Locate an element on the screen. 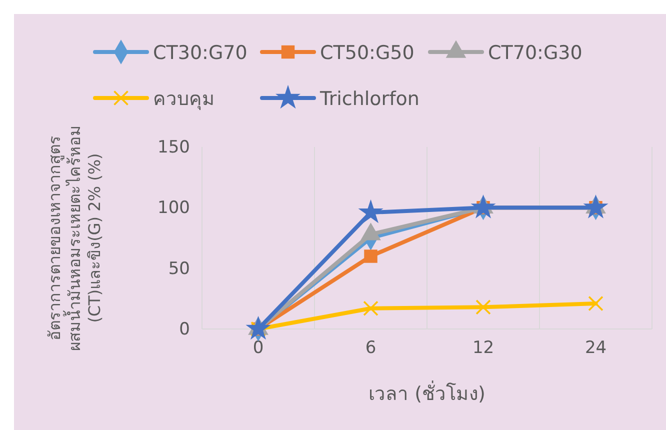 The width and height of the screenshot is (666, 430). x-tick-label: 6 is located at coordinates (370, 348).